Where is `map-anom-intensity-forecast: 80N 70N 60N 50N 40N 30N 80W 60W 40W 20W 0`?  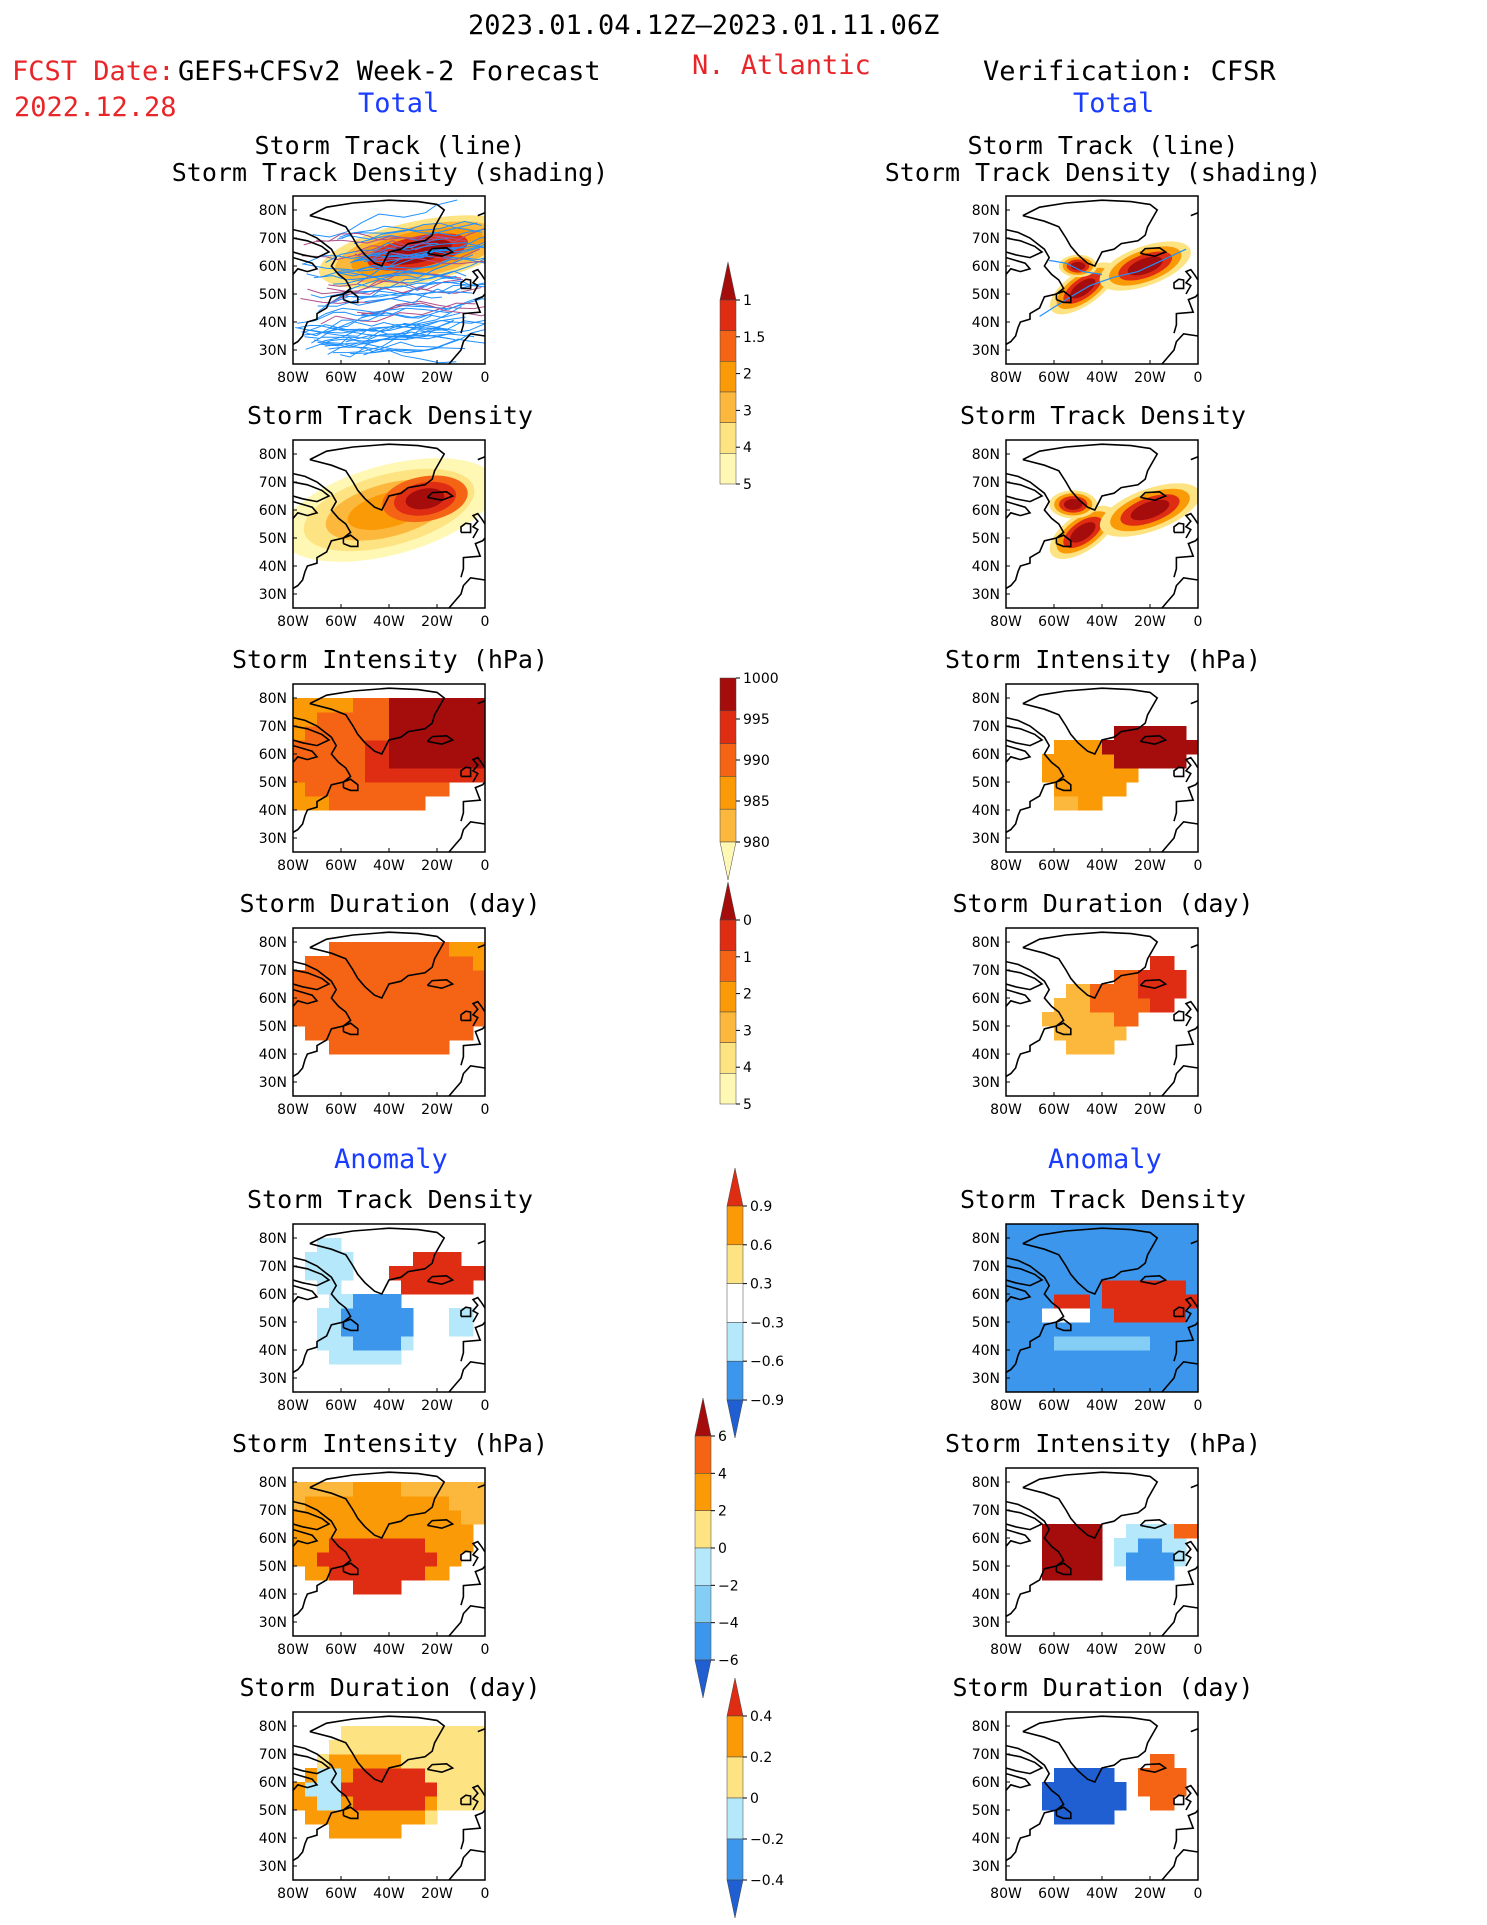 map-anom-intensity-forecast: 80N 70N 60N 50N 40N 30N 80W 60W 40W 20W 0 is located at coordinates (374, 1563).